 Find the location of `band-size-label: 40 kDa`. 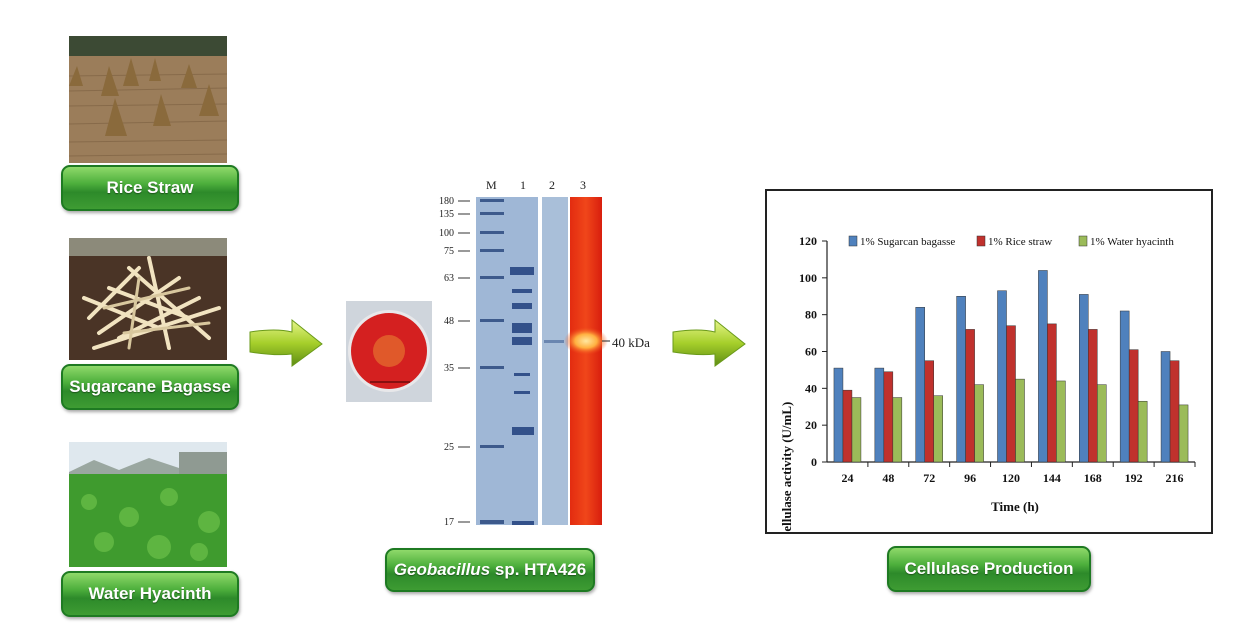

band-size-label: 40 kDa is located at coordinates (631, 342).